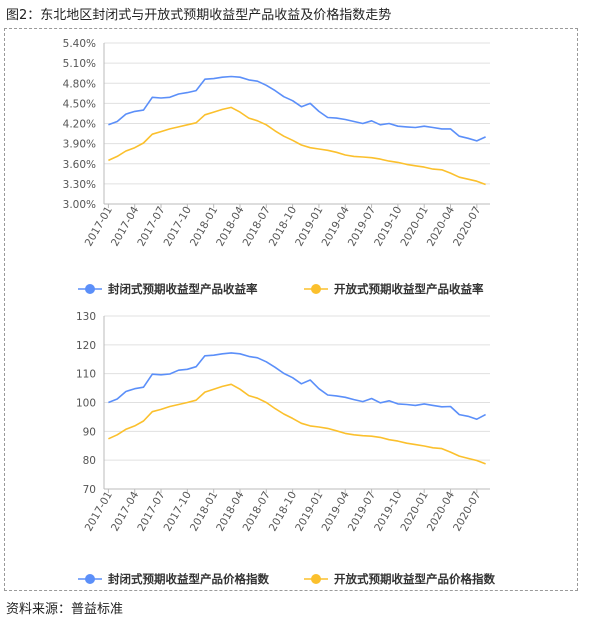 The height and width of the screenshot is (621, 593). Describe the element at coordinates (414, 579) in the screenshot. I see `legend-label: 开放式预期收益型产品价格指数` at that location.